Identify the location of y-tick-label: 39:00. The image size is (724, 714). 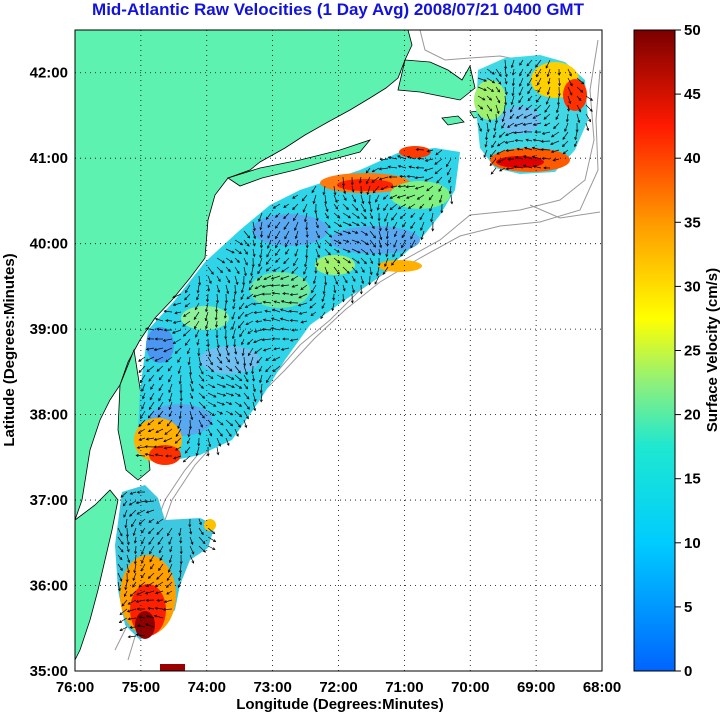
(49, 329).